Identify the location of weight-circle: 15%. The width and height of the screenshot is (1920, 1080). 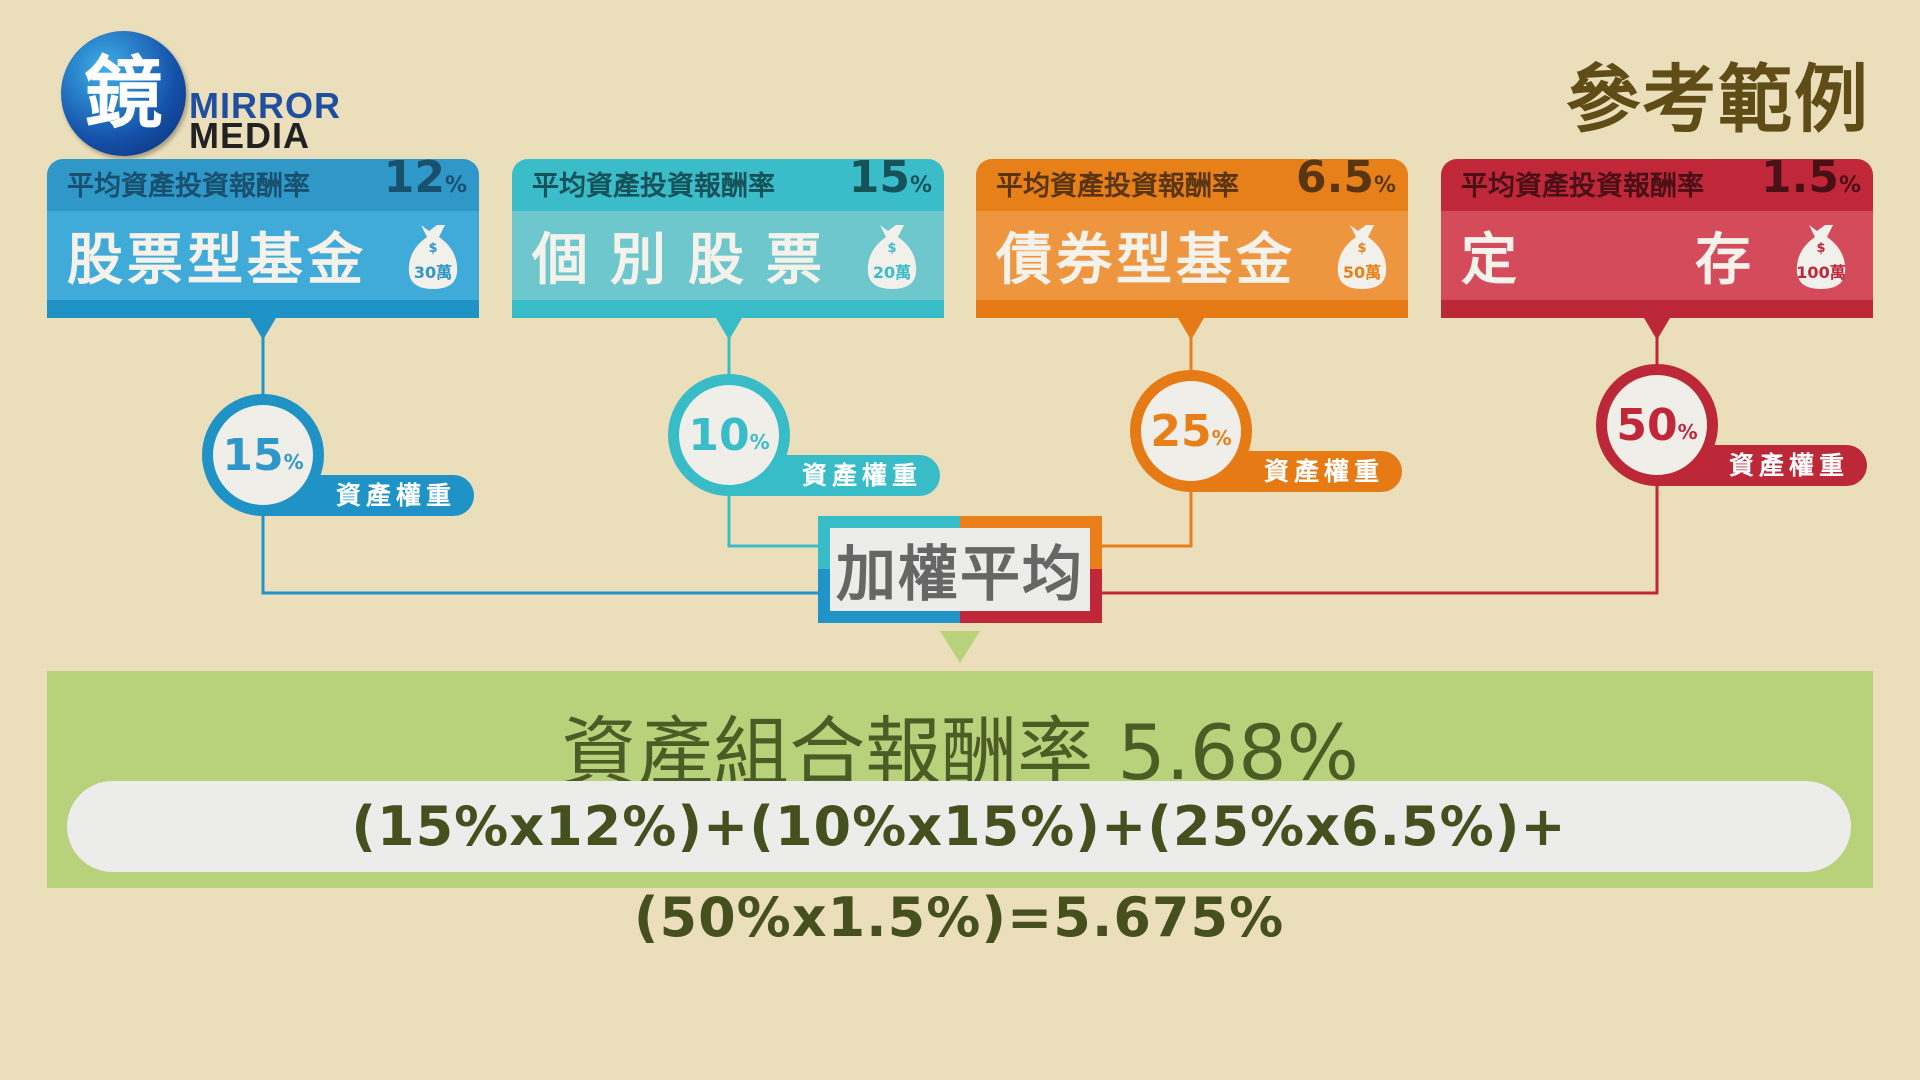
(263, 455).